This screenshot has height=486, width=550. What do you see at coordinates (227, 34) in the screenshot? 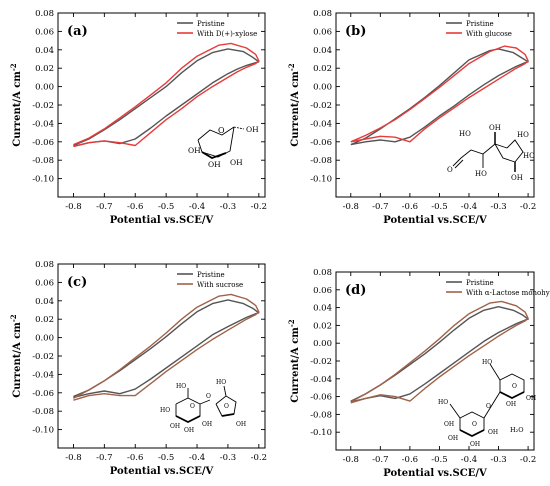
I see `legend-label: With D(+)-xylose` at bounding box center [227, 34].